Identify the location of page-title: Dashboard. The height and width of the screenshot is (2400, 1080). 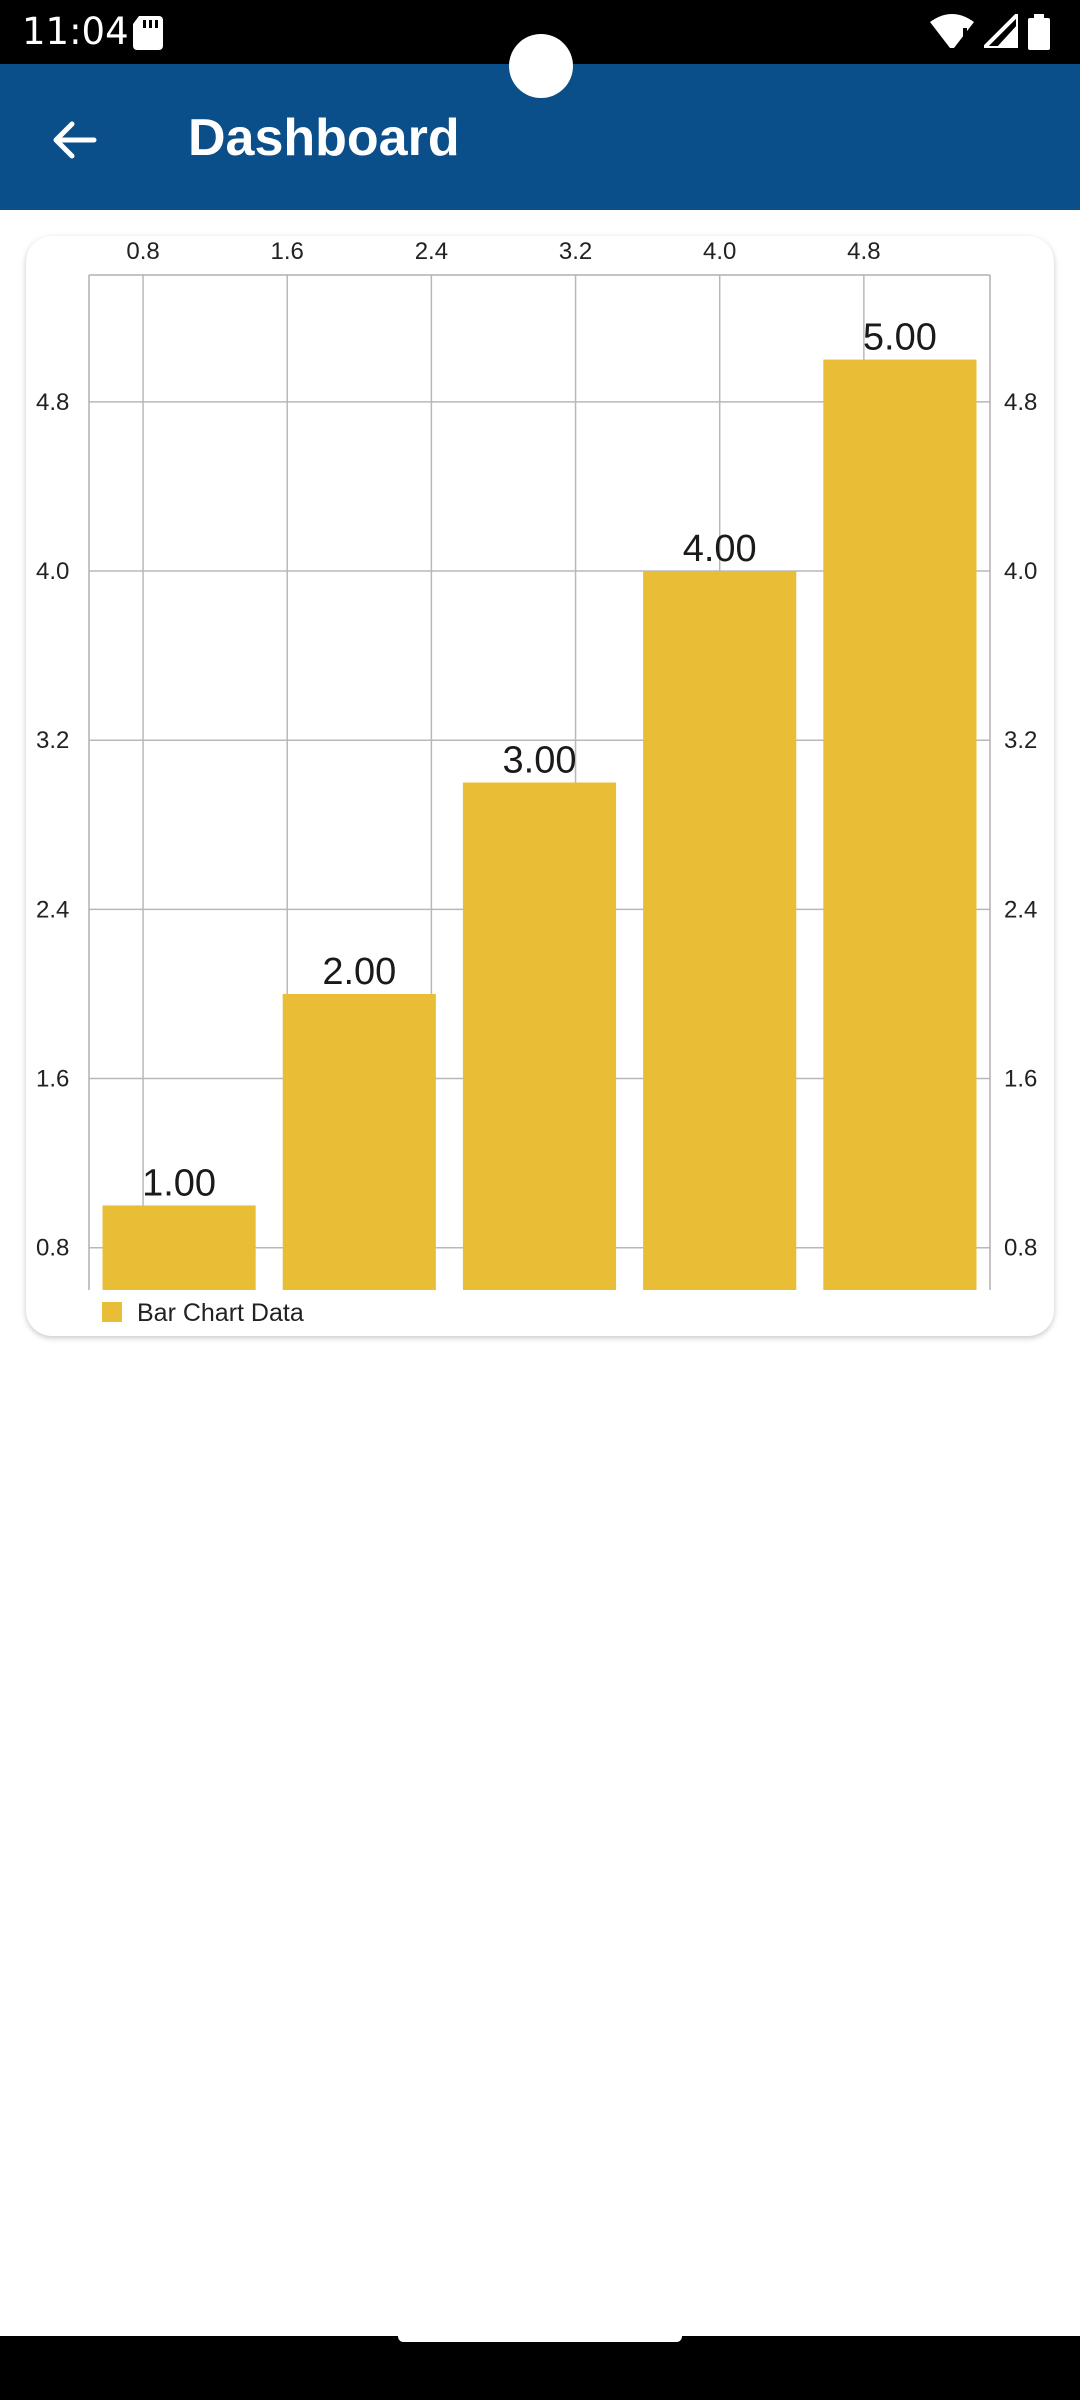
(324, 138).